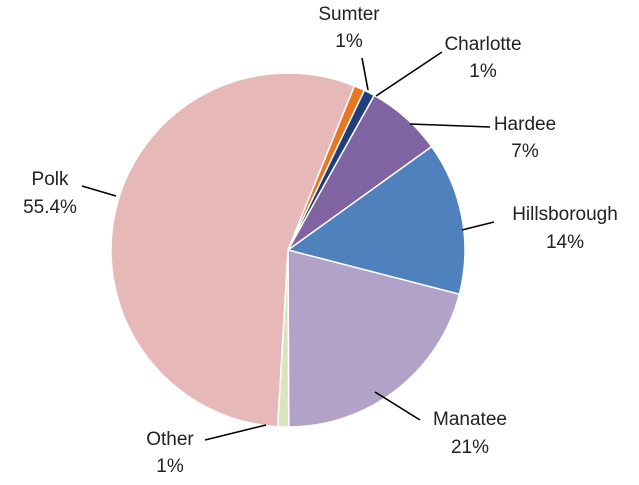  I want to click on slice-label: Manatee, so click(470, 419).